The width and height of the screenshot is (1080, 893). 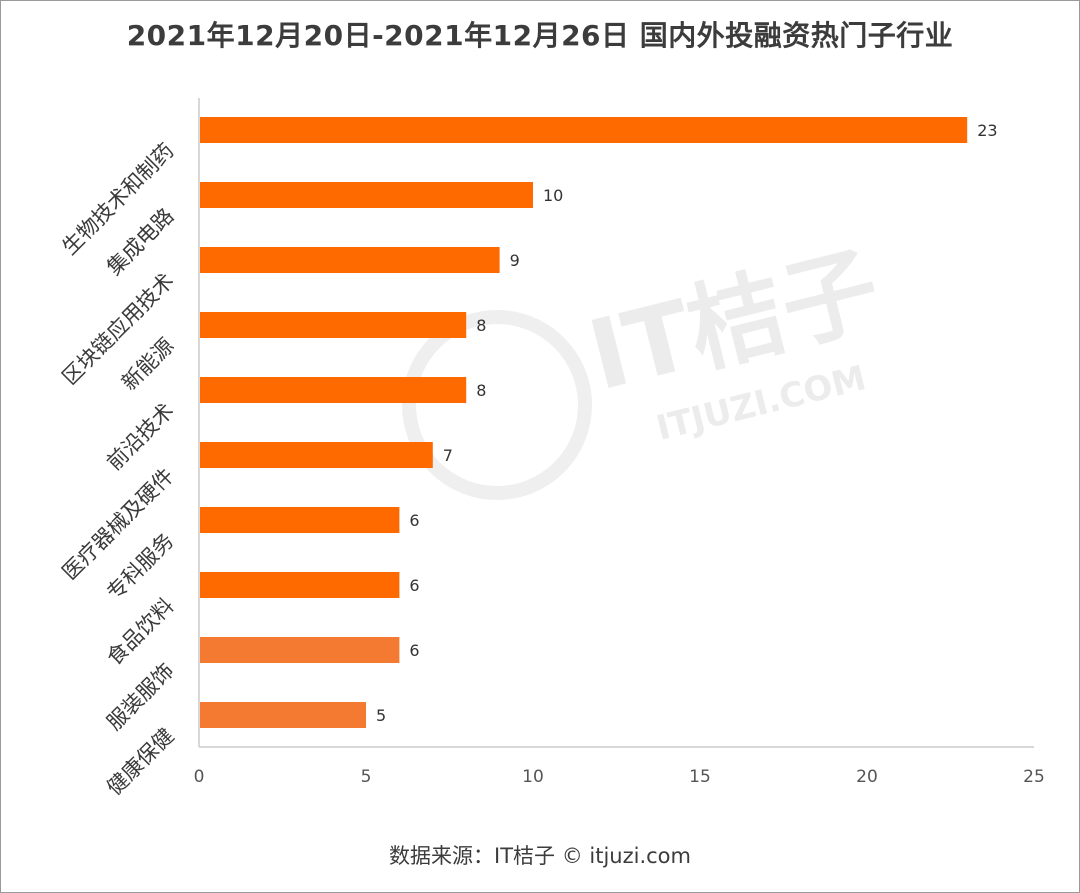 I want to click on x-tick-label: 10, so click(x=533, y=777).